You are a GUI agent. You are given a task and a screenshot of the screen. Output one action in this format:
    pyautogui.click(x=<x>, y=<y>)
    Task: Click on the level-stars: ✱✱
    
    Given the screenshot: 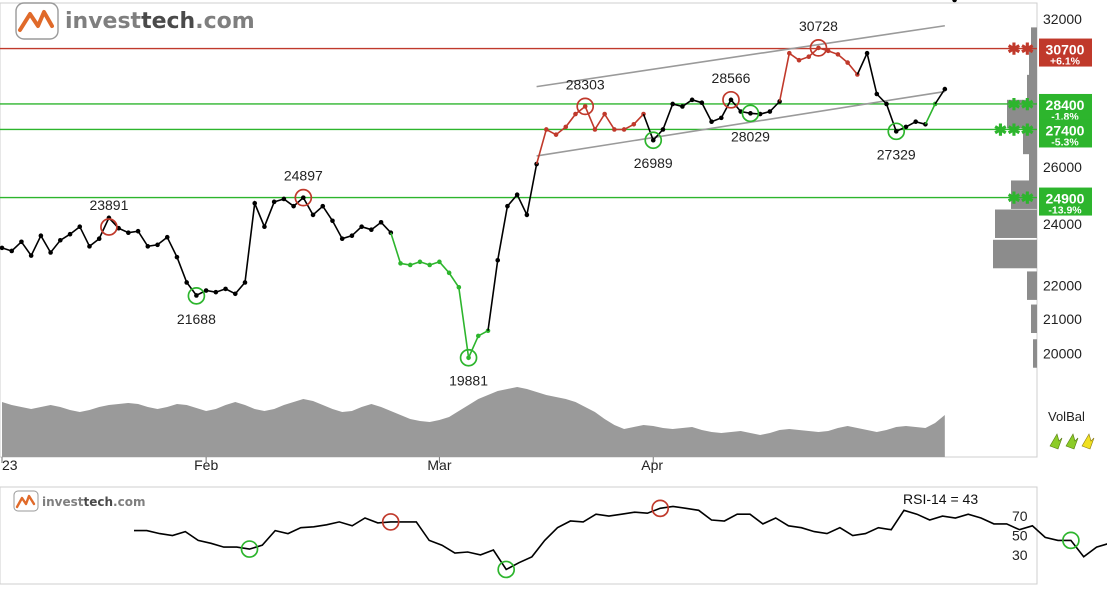 What is the action you would take?
    pyautogui.click(x=1020, y=199)
    